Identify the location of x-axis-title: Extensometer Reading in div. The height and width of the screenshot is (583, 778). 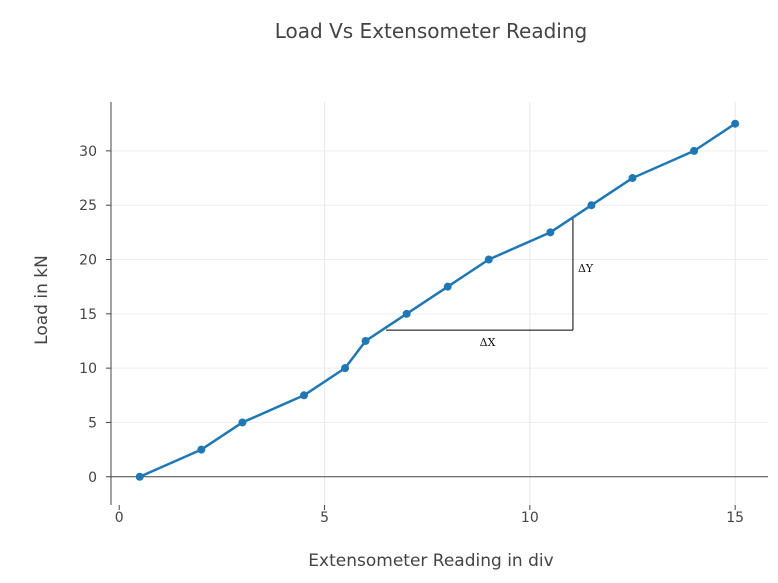
(430, 561).